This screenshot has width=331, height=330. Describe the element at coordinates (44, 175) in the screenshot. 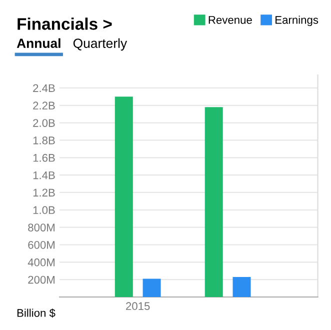

I see `y-tick-label: 1.4B` at that location.